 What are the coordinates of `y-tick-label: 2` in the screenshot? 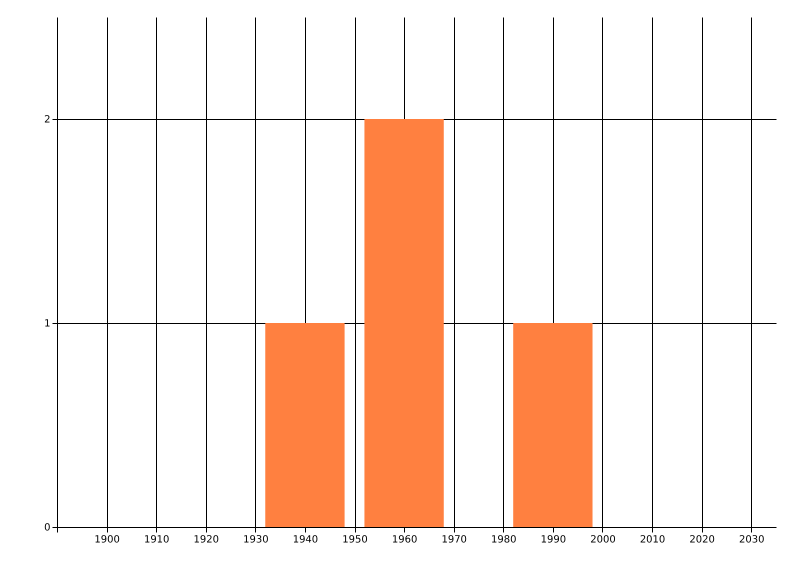 It's located at (47, 120).